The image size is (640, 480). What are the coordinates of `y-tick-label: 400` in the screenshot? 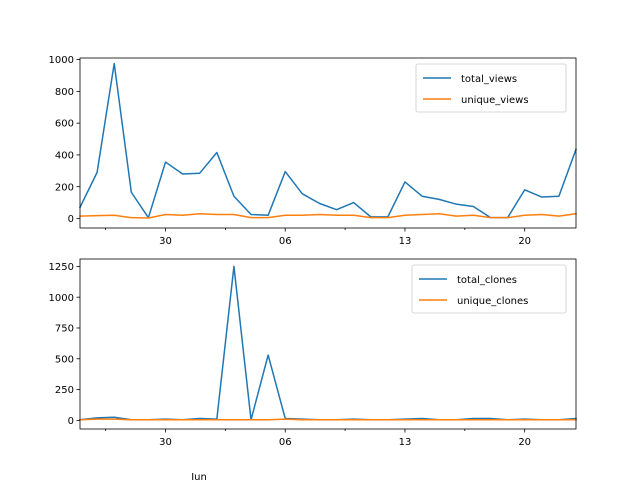 It's located at (64, 156).